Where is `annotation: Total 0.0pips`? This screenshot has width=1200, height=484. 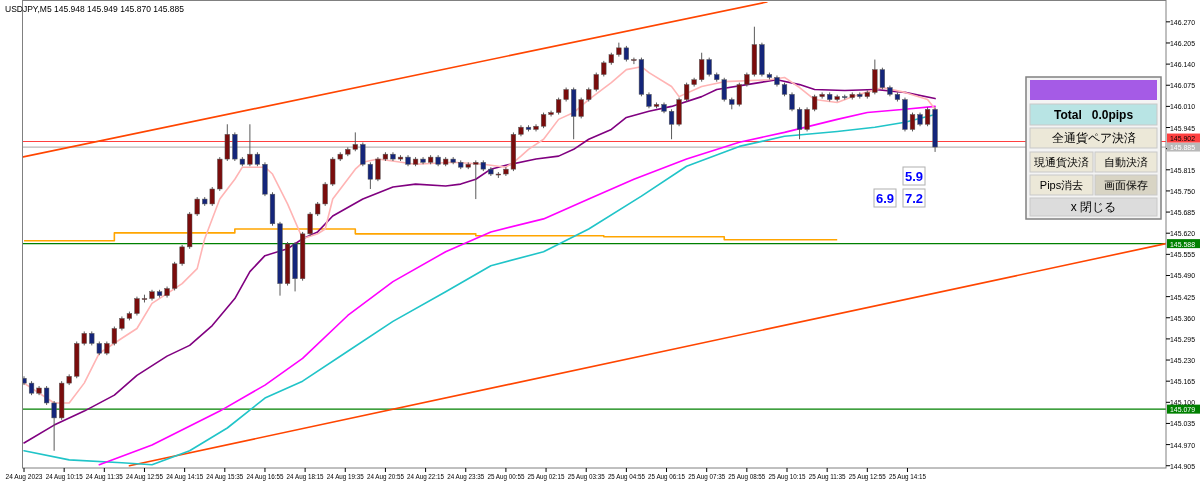
annotation: Total 0.0pips is located at coordinates (1093, 114).